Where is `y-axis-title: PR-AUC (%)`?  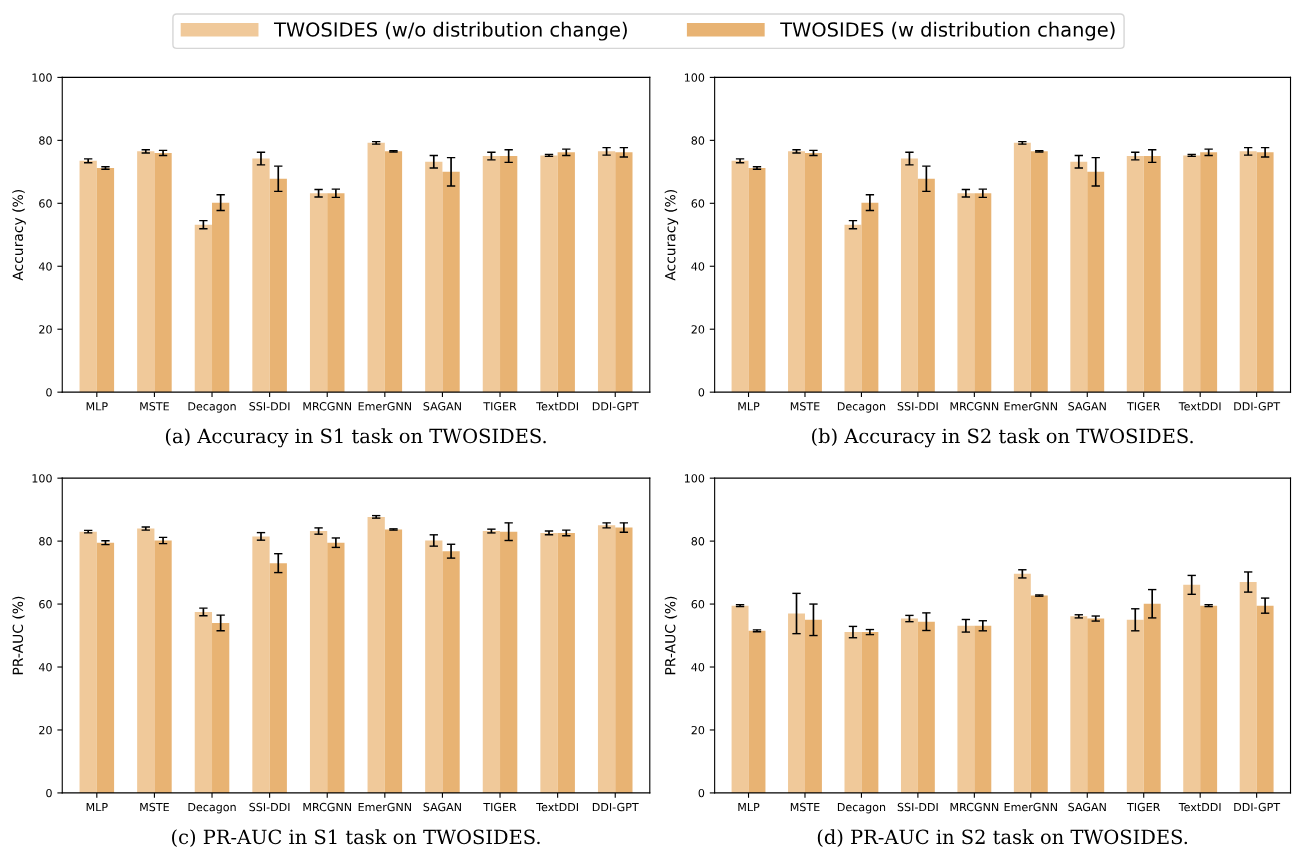 y-axis-title: PR-AUC (%) is located at coordinates (671, 635).